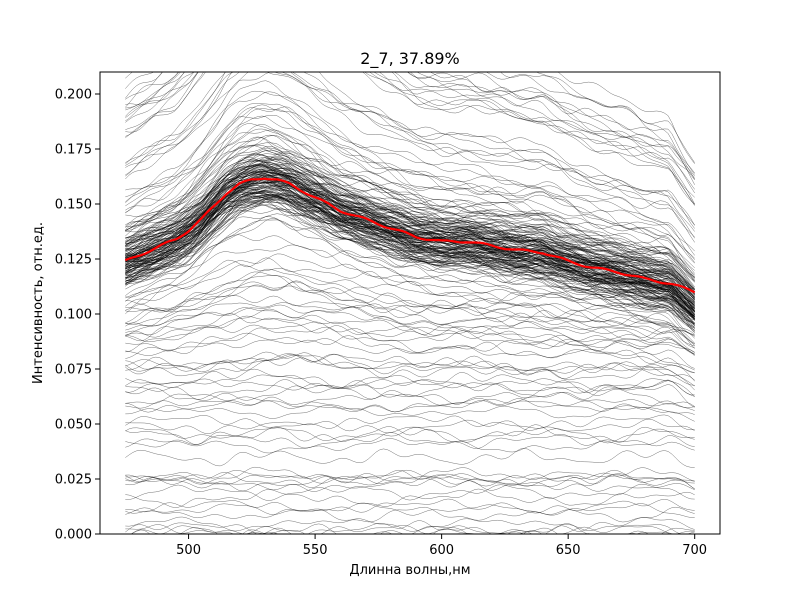 The image size is (800, 600). I want to click on mean-spectrum-line, so click(410, 235).